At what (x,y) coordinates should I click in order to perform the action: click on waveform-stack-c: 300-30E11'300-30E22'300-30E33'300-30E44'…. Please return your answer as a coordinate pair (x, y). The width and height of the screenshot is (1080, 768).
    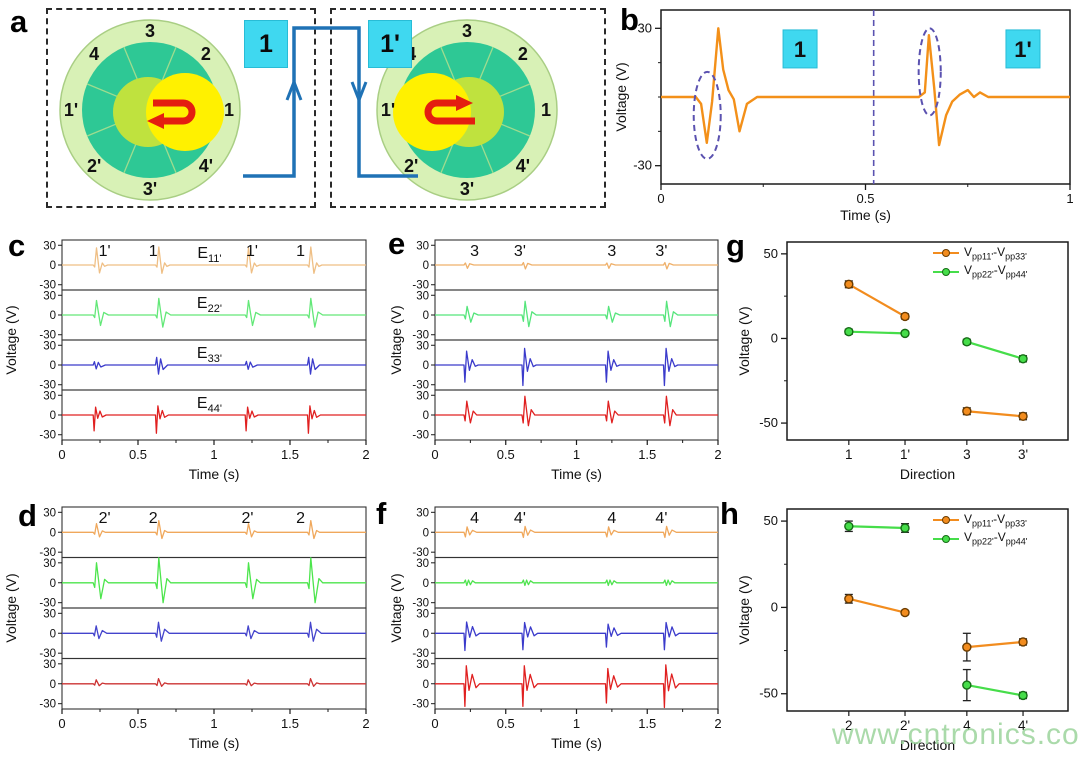
    Looking at the image, I should click on (186, 360).